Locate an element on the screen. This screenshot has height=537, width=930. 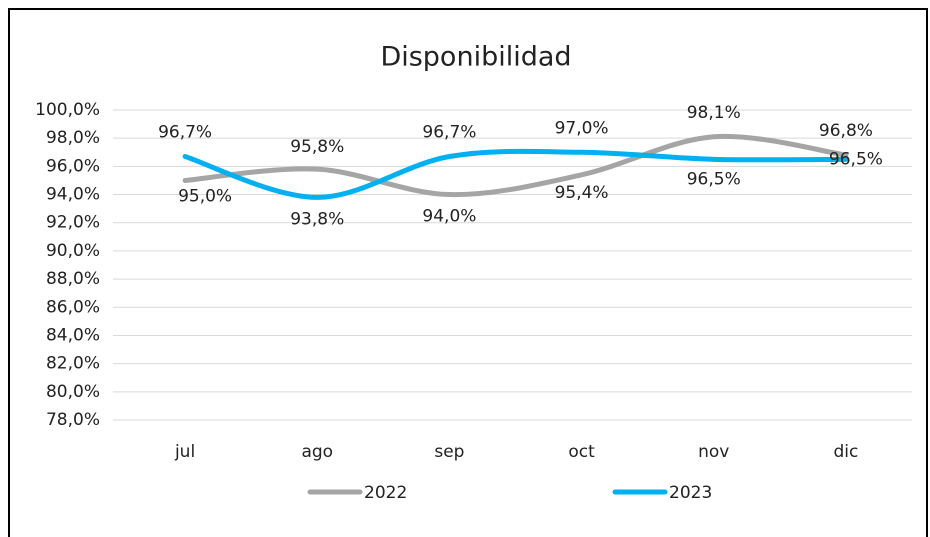
data-label: 93,8% is located at coordinates (317, 219).